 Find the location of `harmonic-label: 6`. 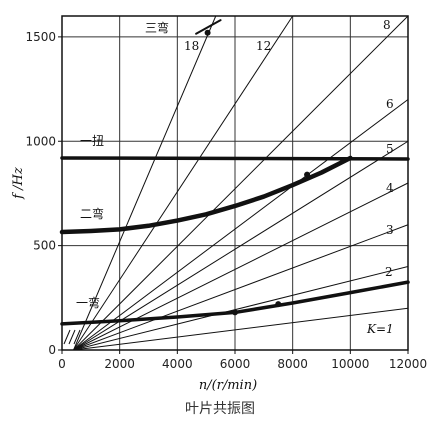

harmonic-label: 6 is located at coordinates (390, 104).